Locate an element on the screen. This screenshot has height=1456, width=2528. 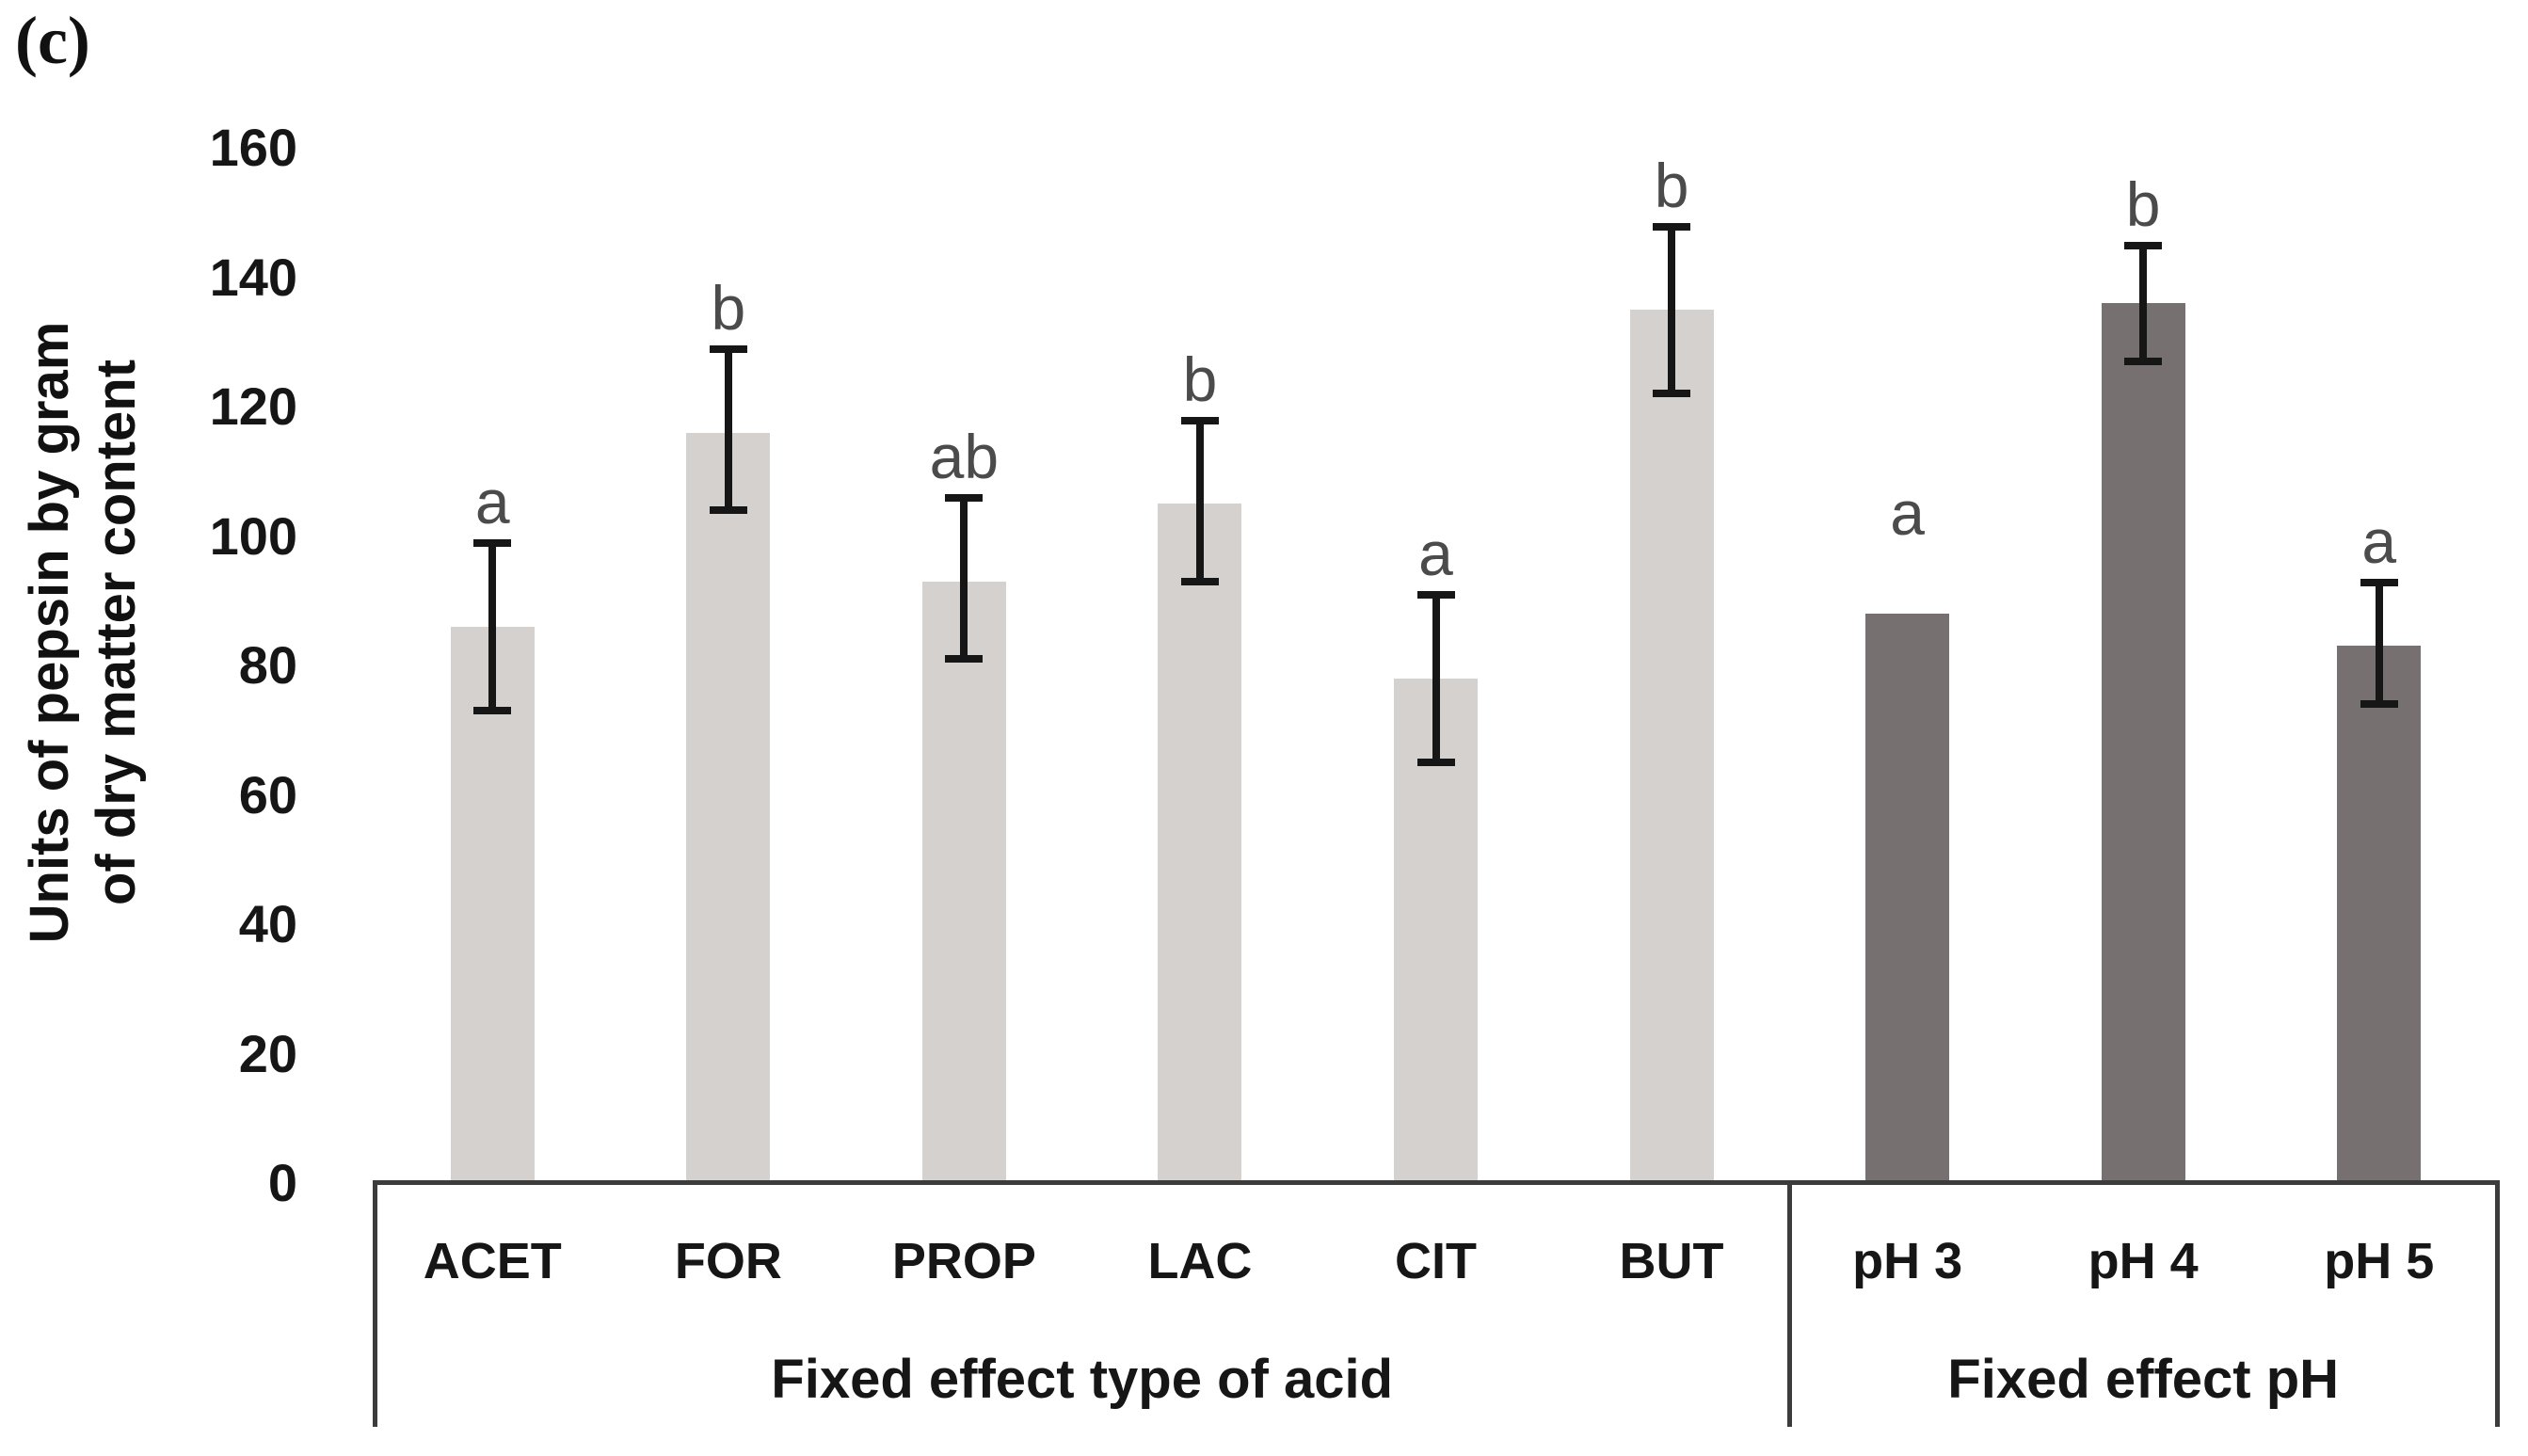
bar-for is located at coordinates (728, 808).